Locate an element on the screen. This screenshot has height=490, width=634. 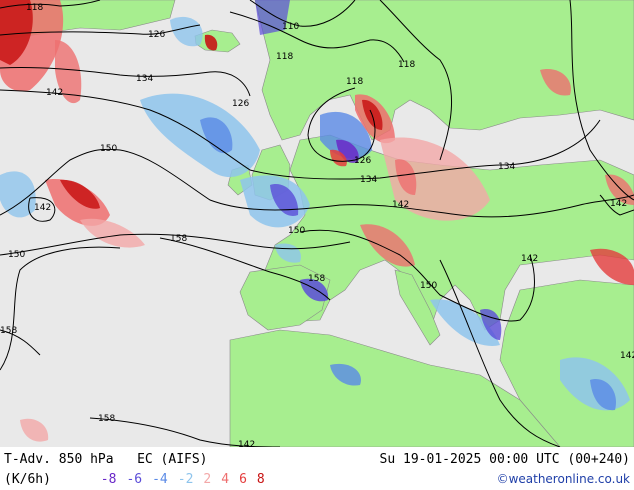
legend-value: -2 is located at coordinates (185, 479).